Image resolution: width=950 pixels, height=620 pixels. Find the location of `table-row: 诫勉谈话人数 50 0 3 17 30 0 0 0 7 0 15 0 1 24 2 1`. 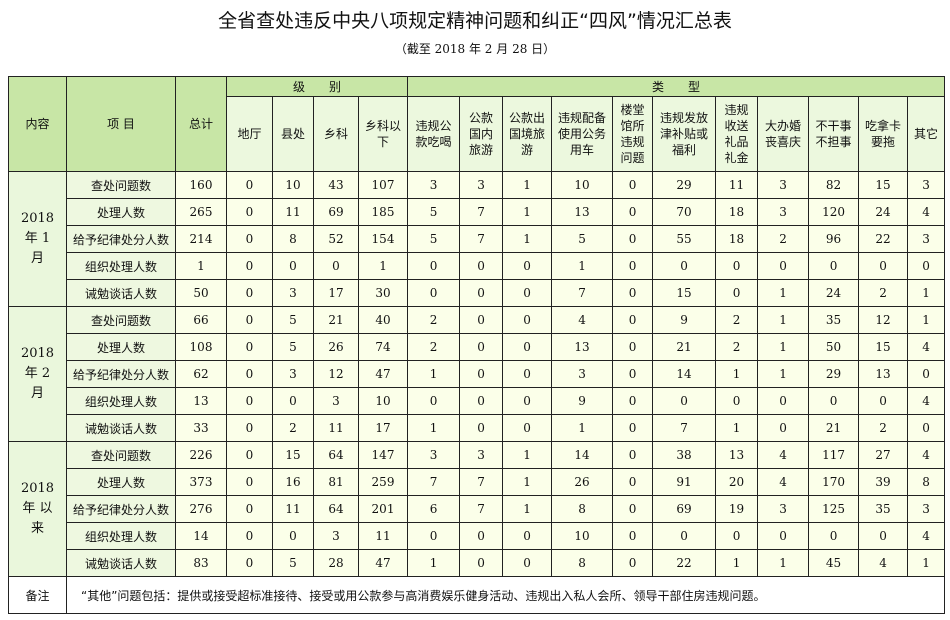

table-row: 诫勉谈话人数 50 0 3 17 30 0 0 0 7 0 15 0 1 24 2 1 is located at coordinates (477, 293).